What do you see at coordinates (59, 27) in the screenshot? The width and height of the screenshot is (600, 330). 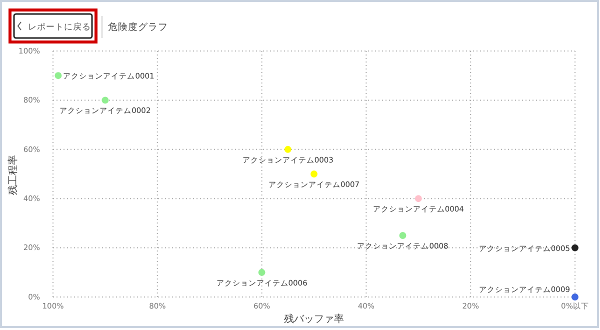 I see `text: レポートに戻る` at bounding box center [59, 27].